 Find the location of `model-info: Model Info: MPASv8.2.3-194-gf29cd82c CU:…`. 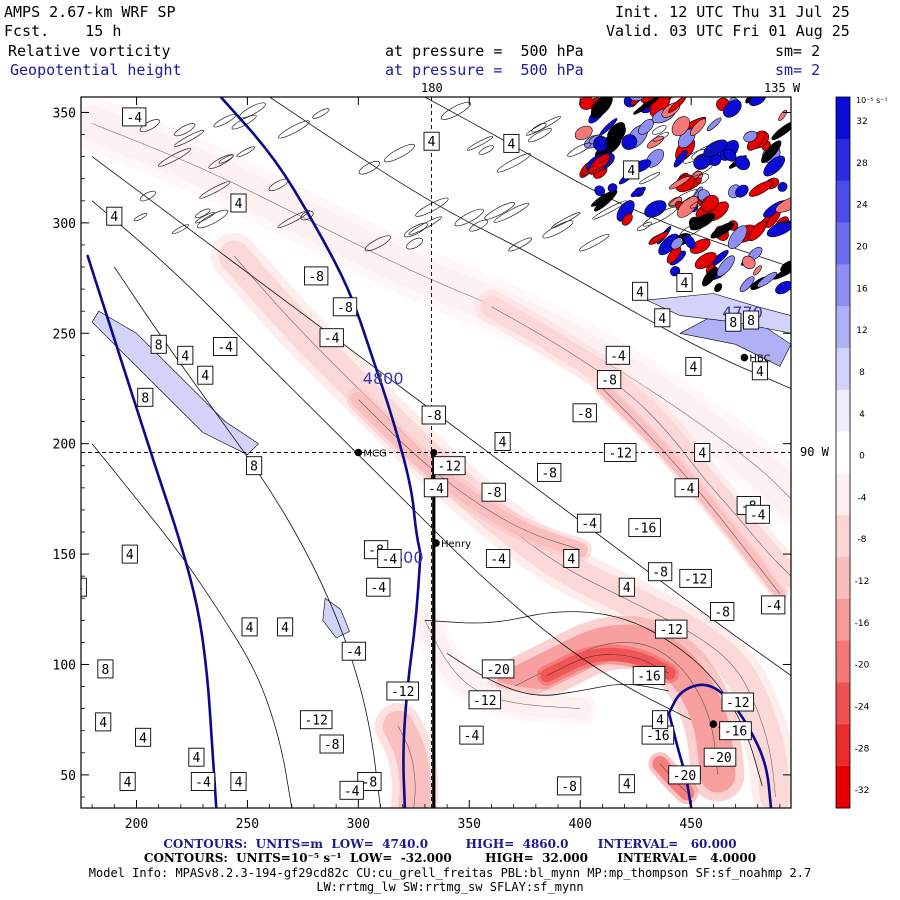

model-info: Model Info: MPASv8.2.3-194-gf29cd82c CU:… is located at coordinates (450, 873).